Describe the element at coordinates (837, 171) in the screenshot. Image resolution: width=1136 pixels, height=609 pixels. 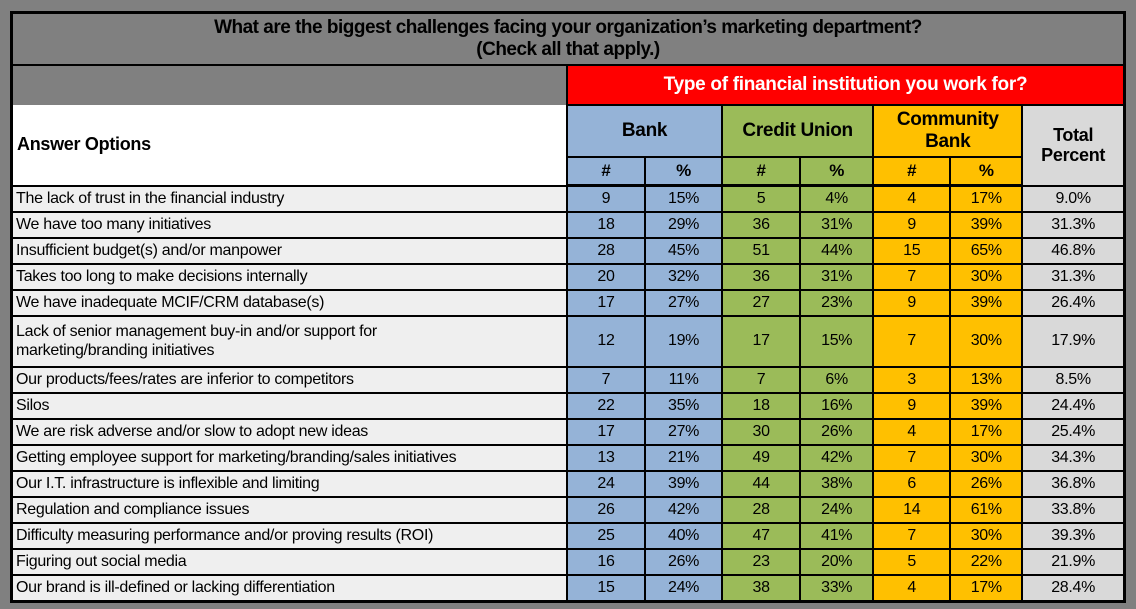
I see `credit-union-percent-subheader: %` at that location.